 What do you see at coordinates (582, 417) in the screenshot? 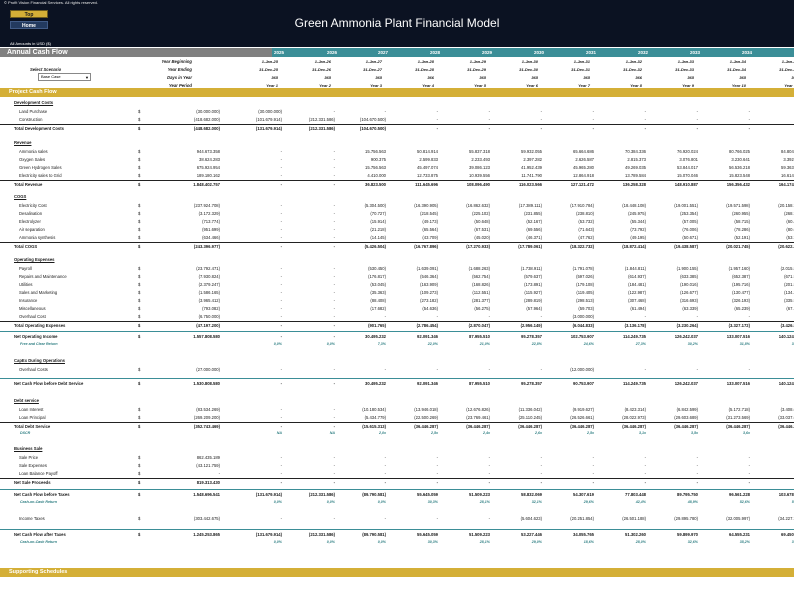
I see `row-value: (26.526.661)` at bounding box center [582, 417].